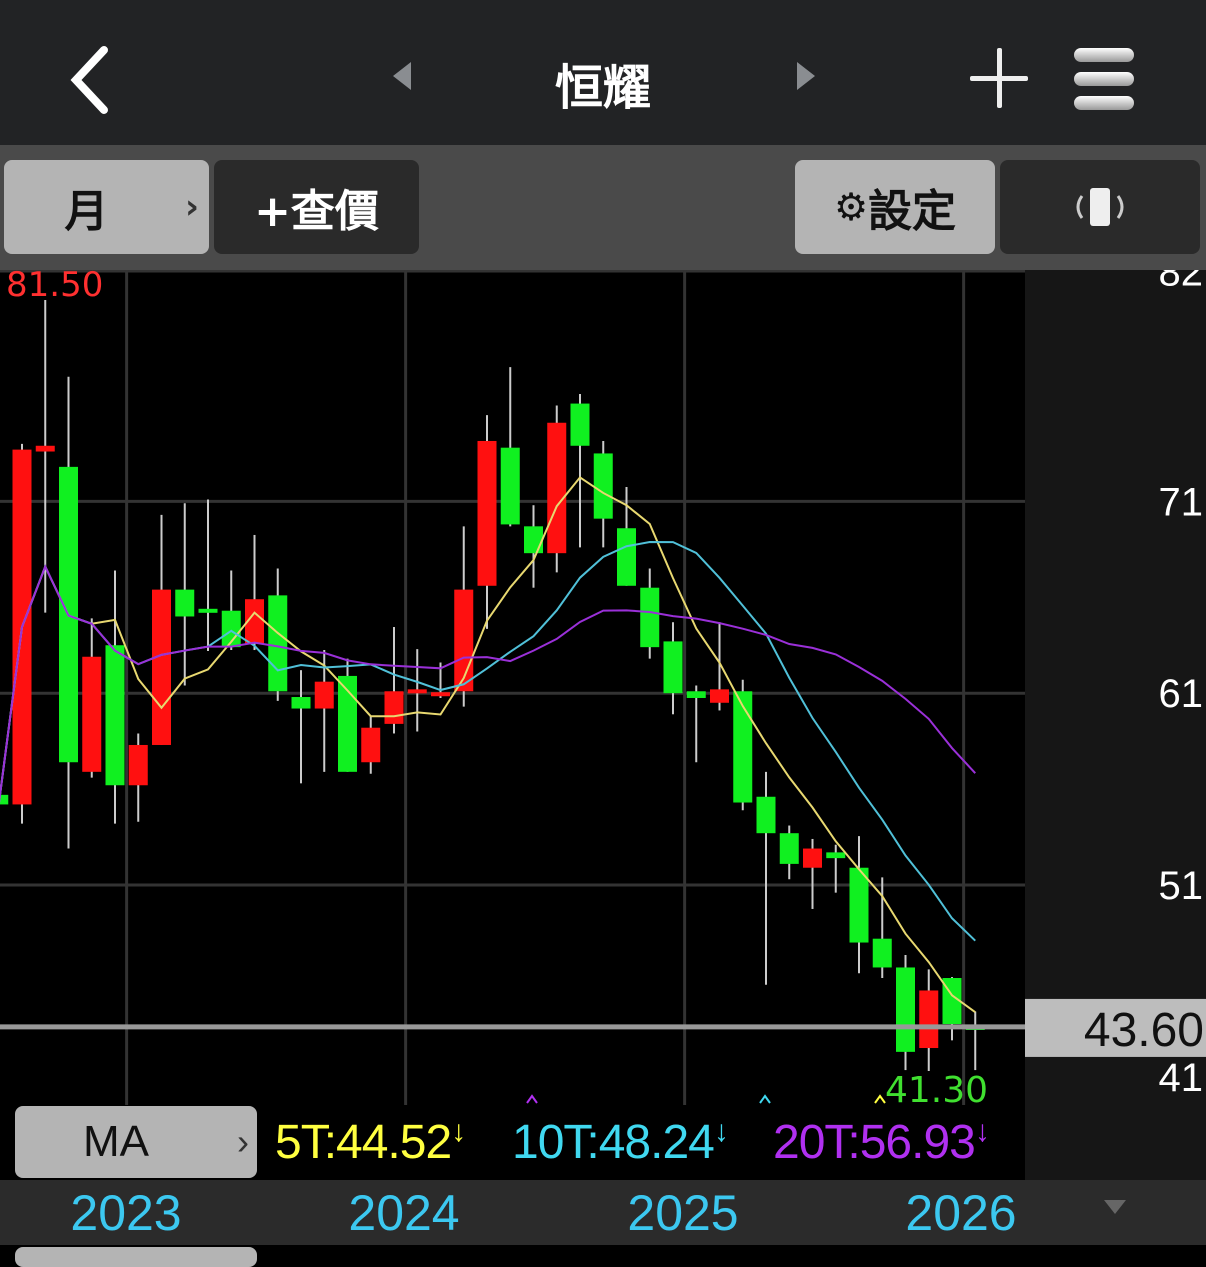  I want to click on rotate-screen-button, so click(1100, 207).